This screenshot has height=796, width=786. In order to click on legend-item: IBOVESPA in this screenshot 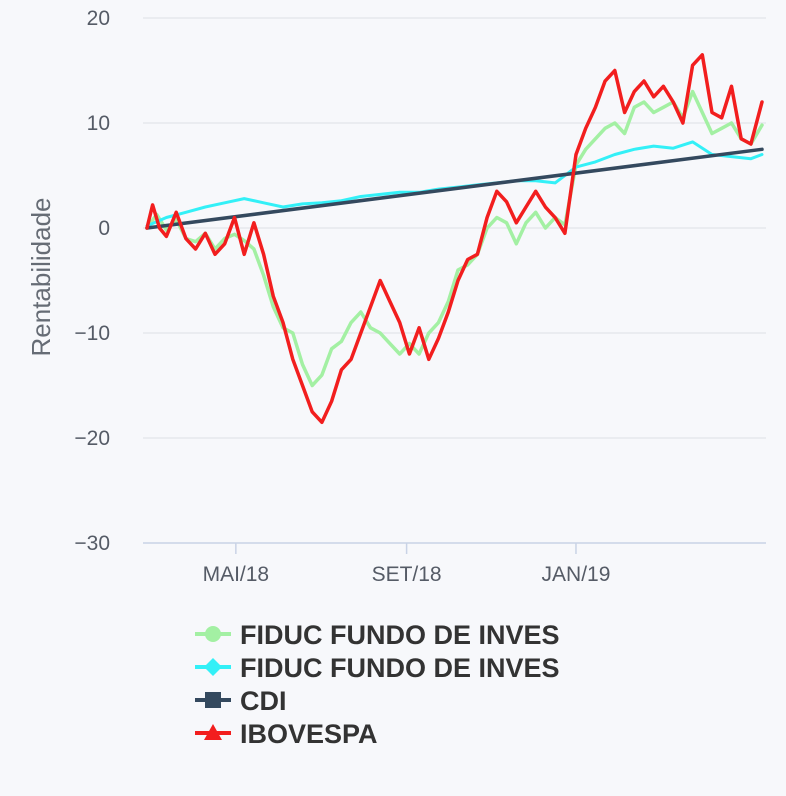, I will do `click(286, 734)`.